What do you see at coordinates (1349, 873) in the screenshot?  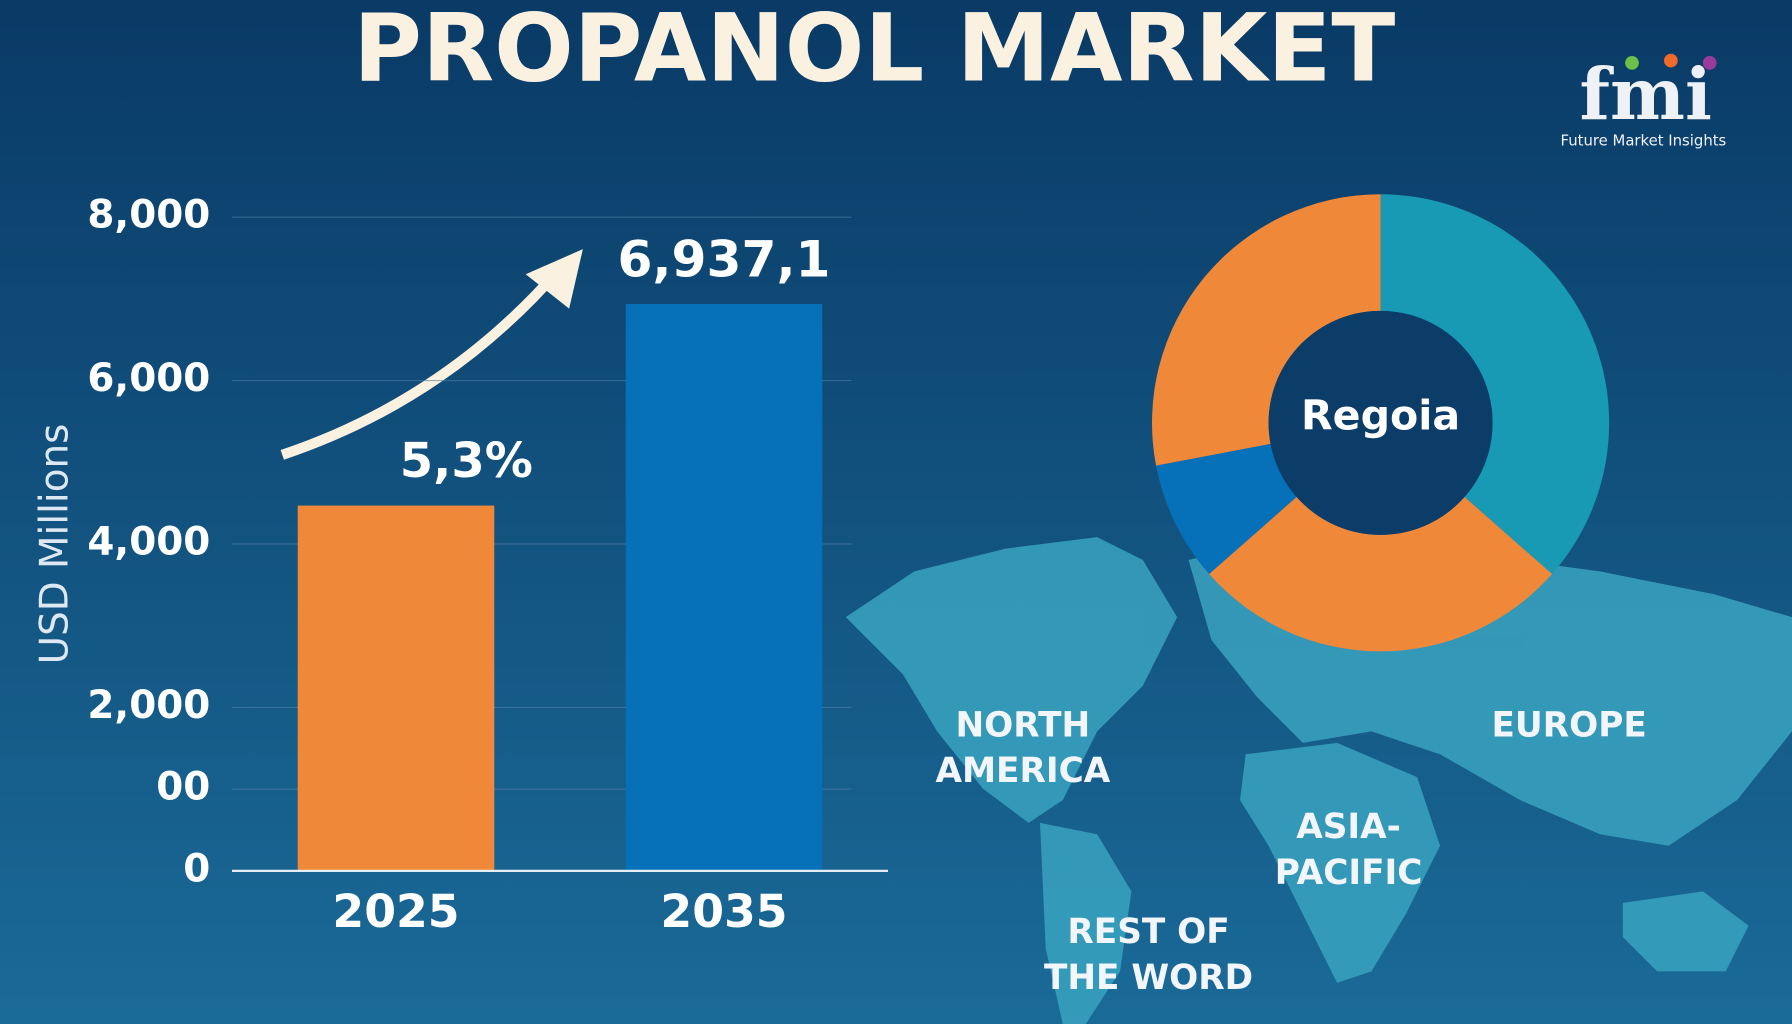 I see `region-label: PACIFIC` at bounding box center [1349, 873].